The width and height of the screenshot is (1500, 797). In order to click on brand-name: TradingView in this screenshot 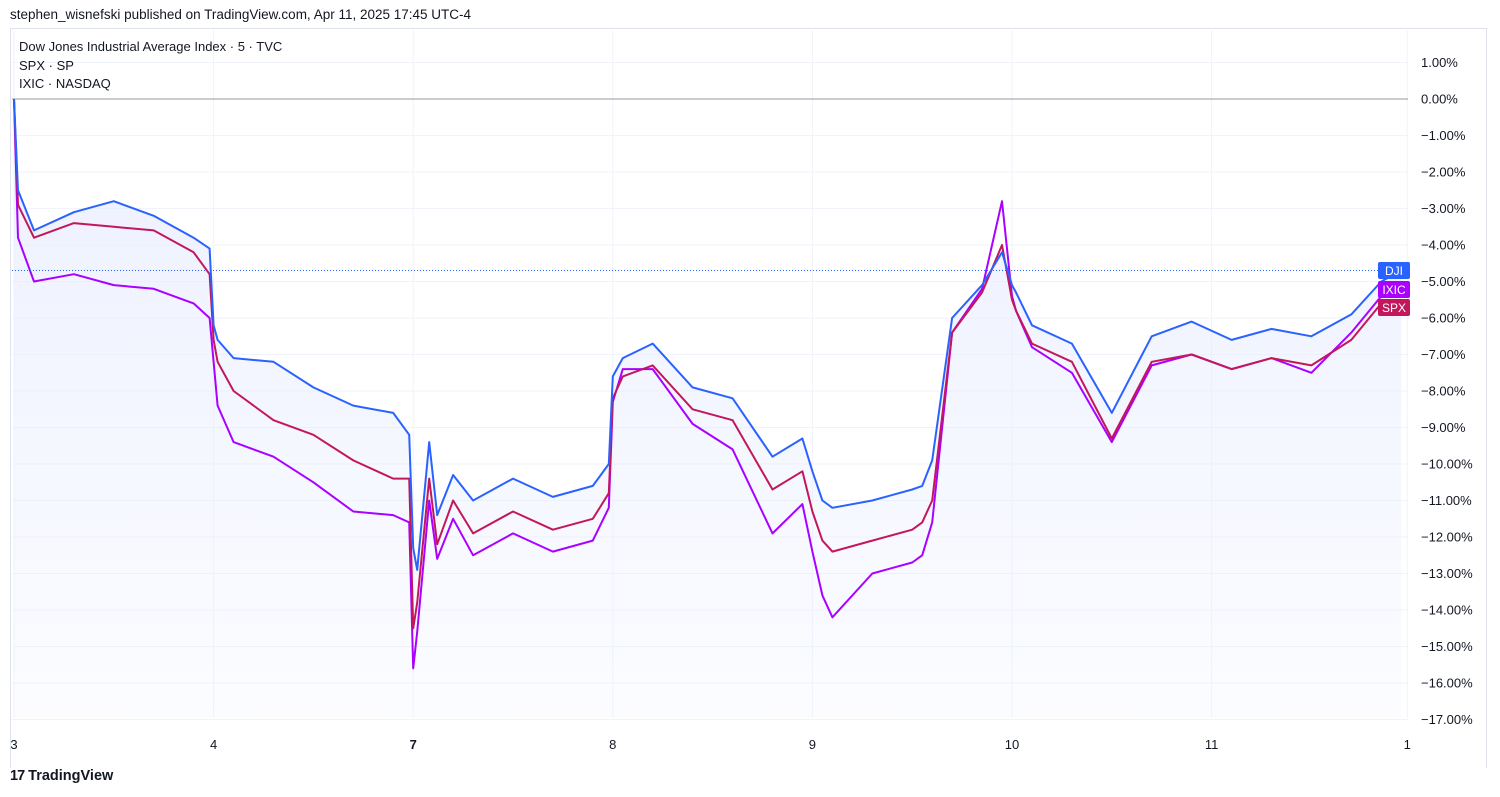, I will do `click(71, 776)`.